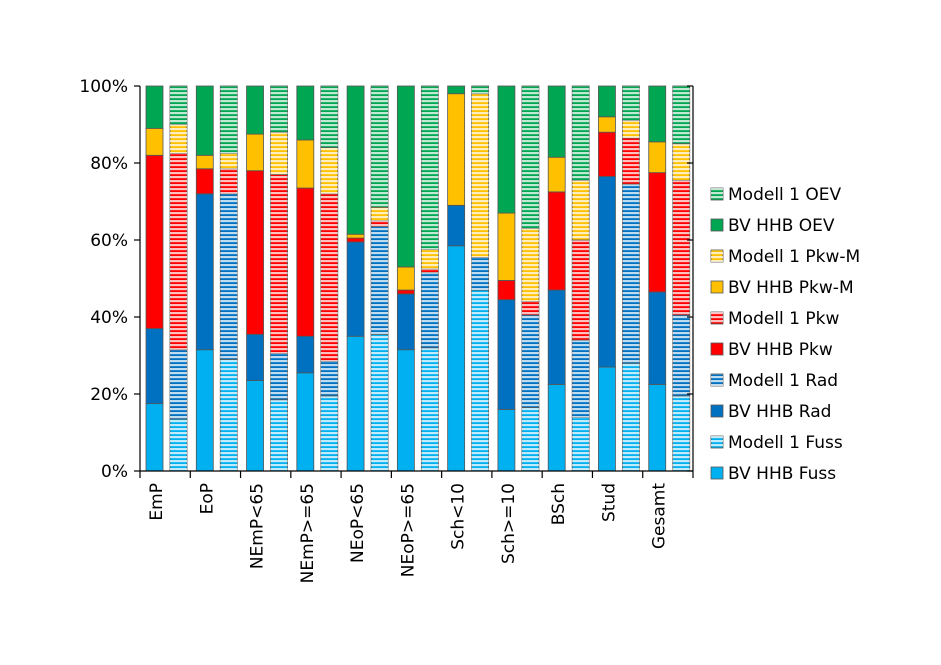 The image size is (941, 665). I want to click on x-category-label-neop-65: NEoP>=65, so click(408, 530).